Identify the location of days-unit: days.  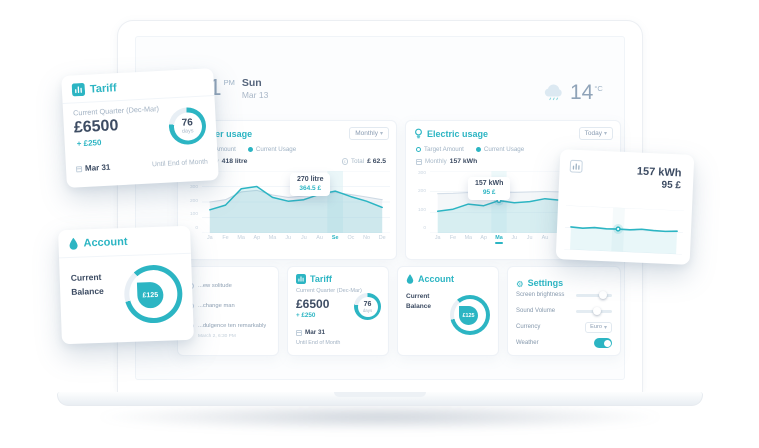
(187, 131).